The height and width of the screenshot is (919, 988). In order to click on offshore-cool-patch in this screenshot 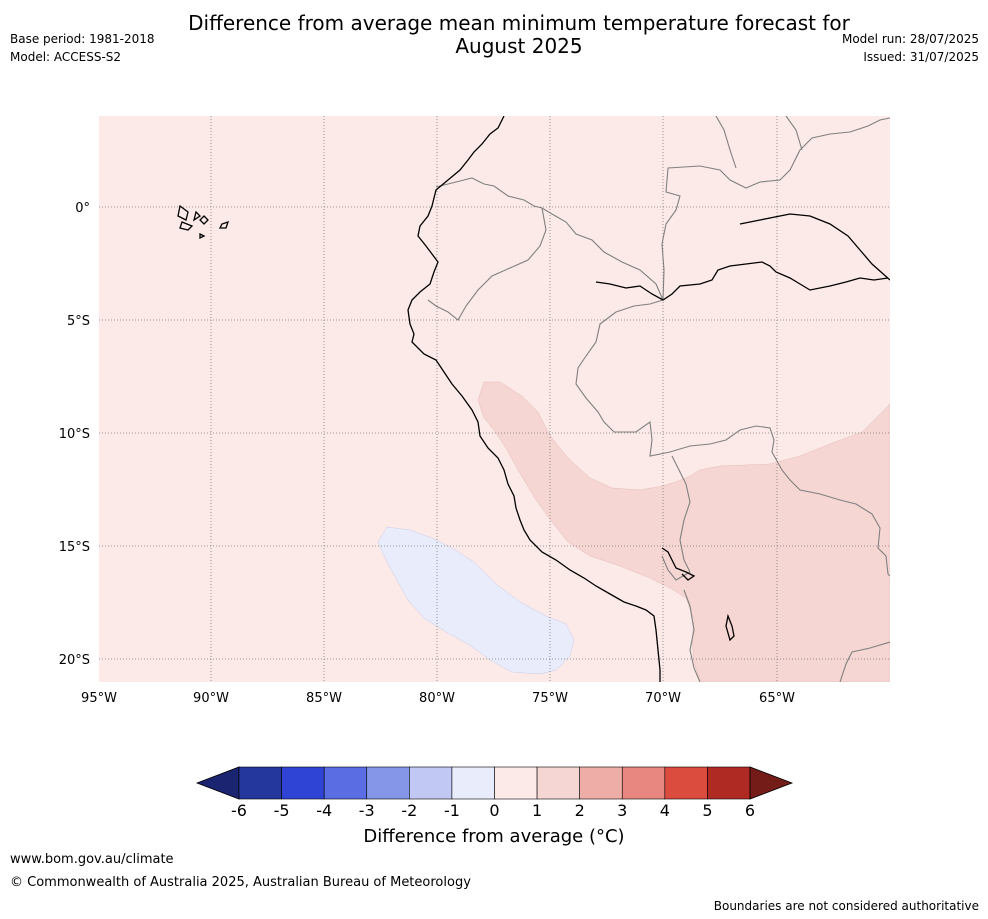, I will do `click(476, 600)`.